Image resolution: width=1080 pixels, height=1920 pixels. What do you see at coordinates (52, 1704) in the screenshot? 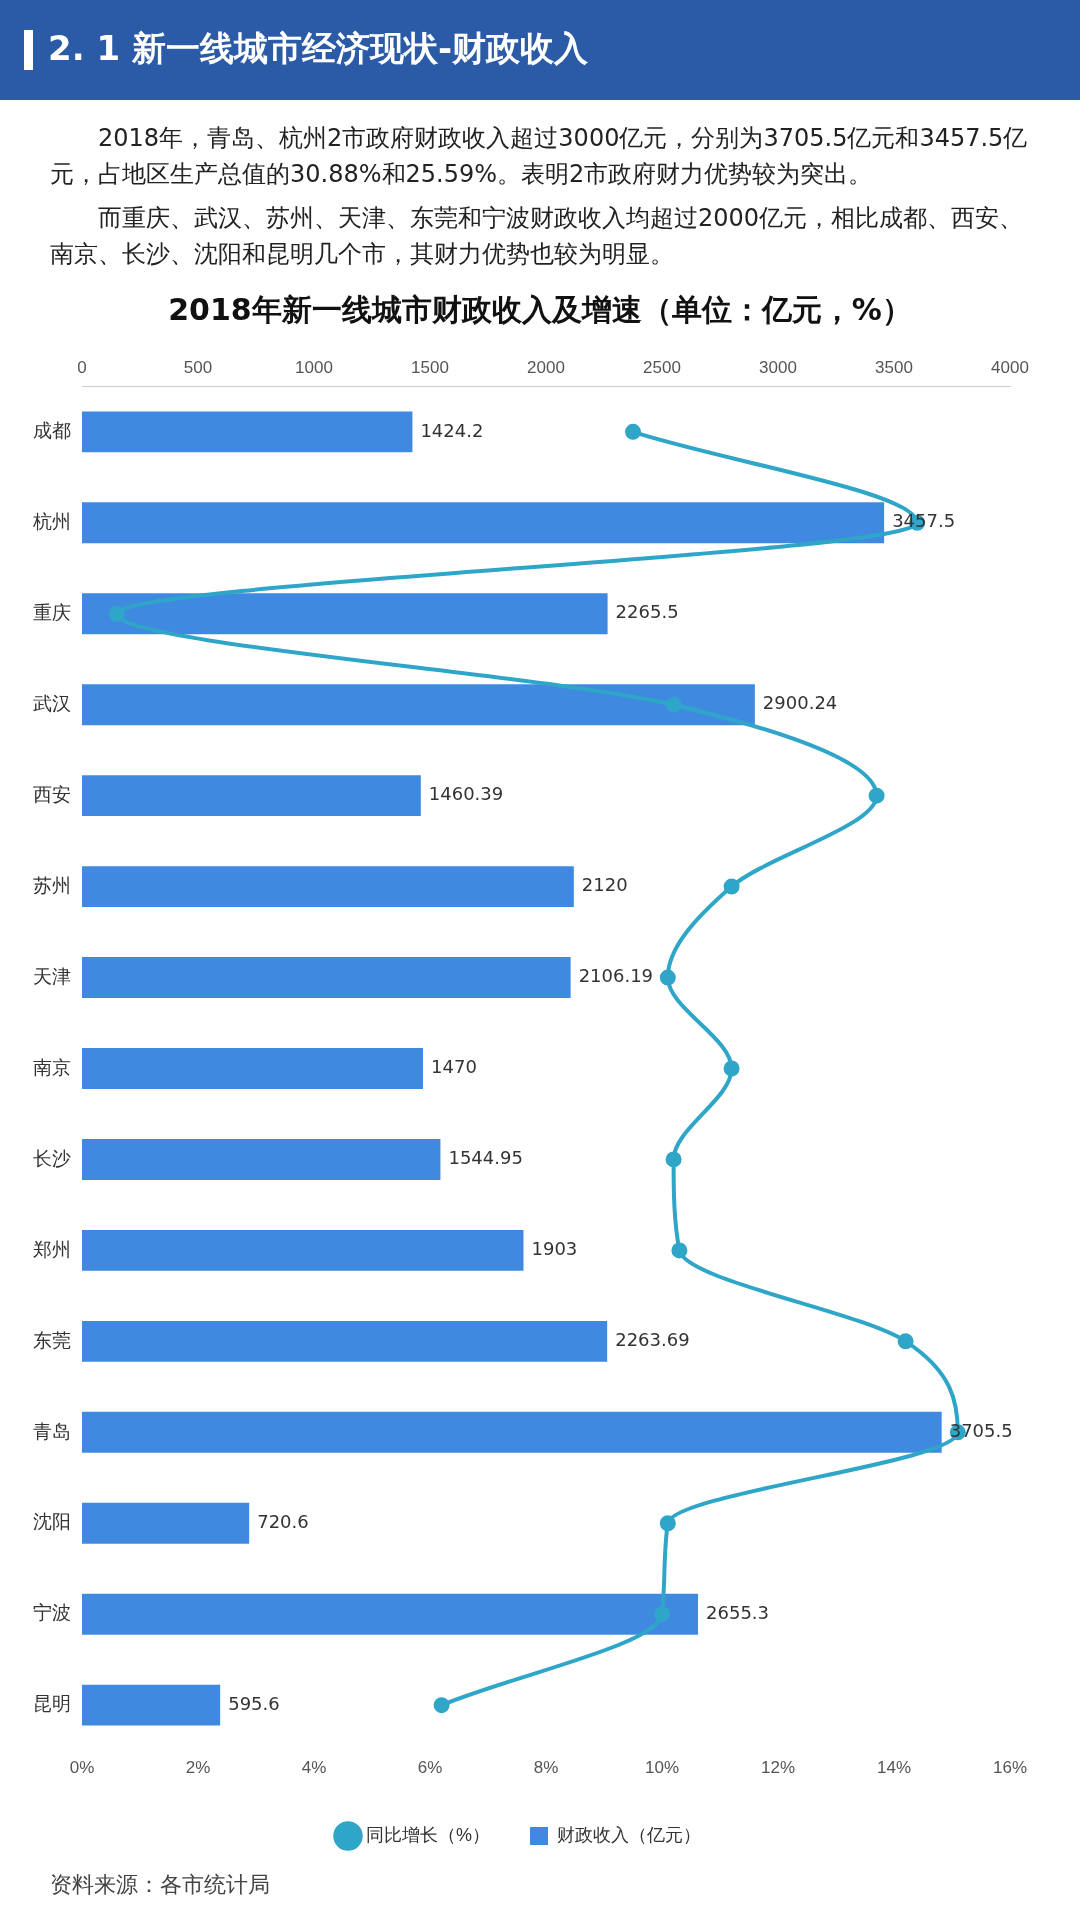
I see `y-tick-label: 昆明` at bounding box center [52, 1704].